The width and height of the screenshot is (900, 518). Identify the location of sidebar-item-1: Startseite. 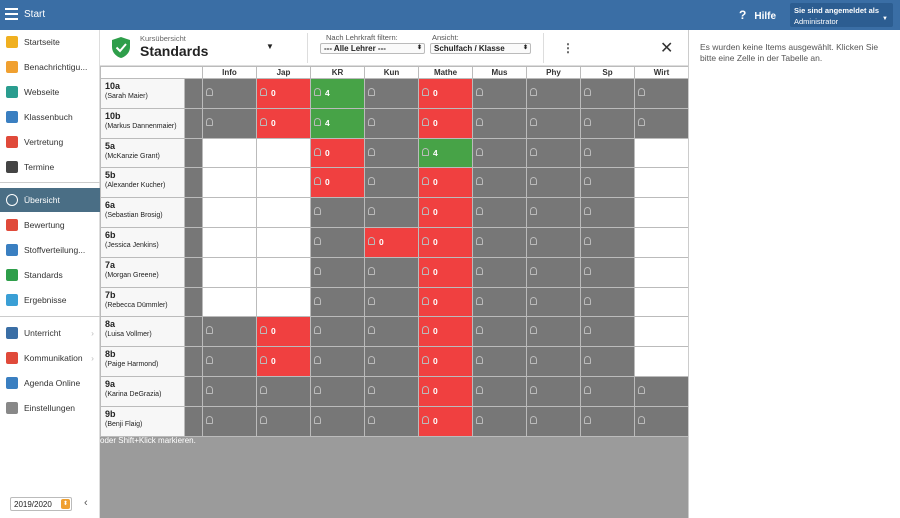
(50, 42).